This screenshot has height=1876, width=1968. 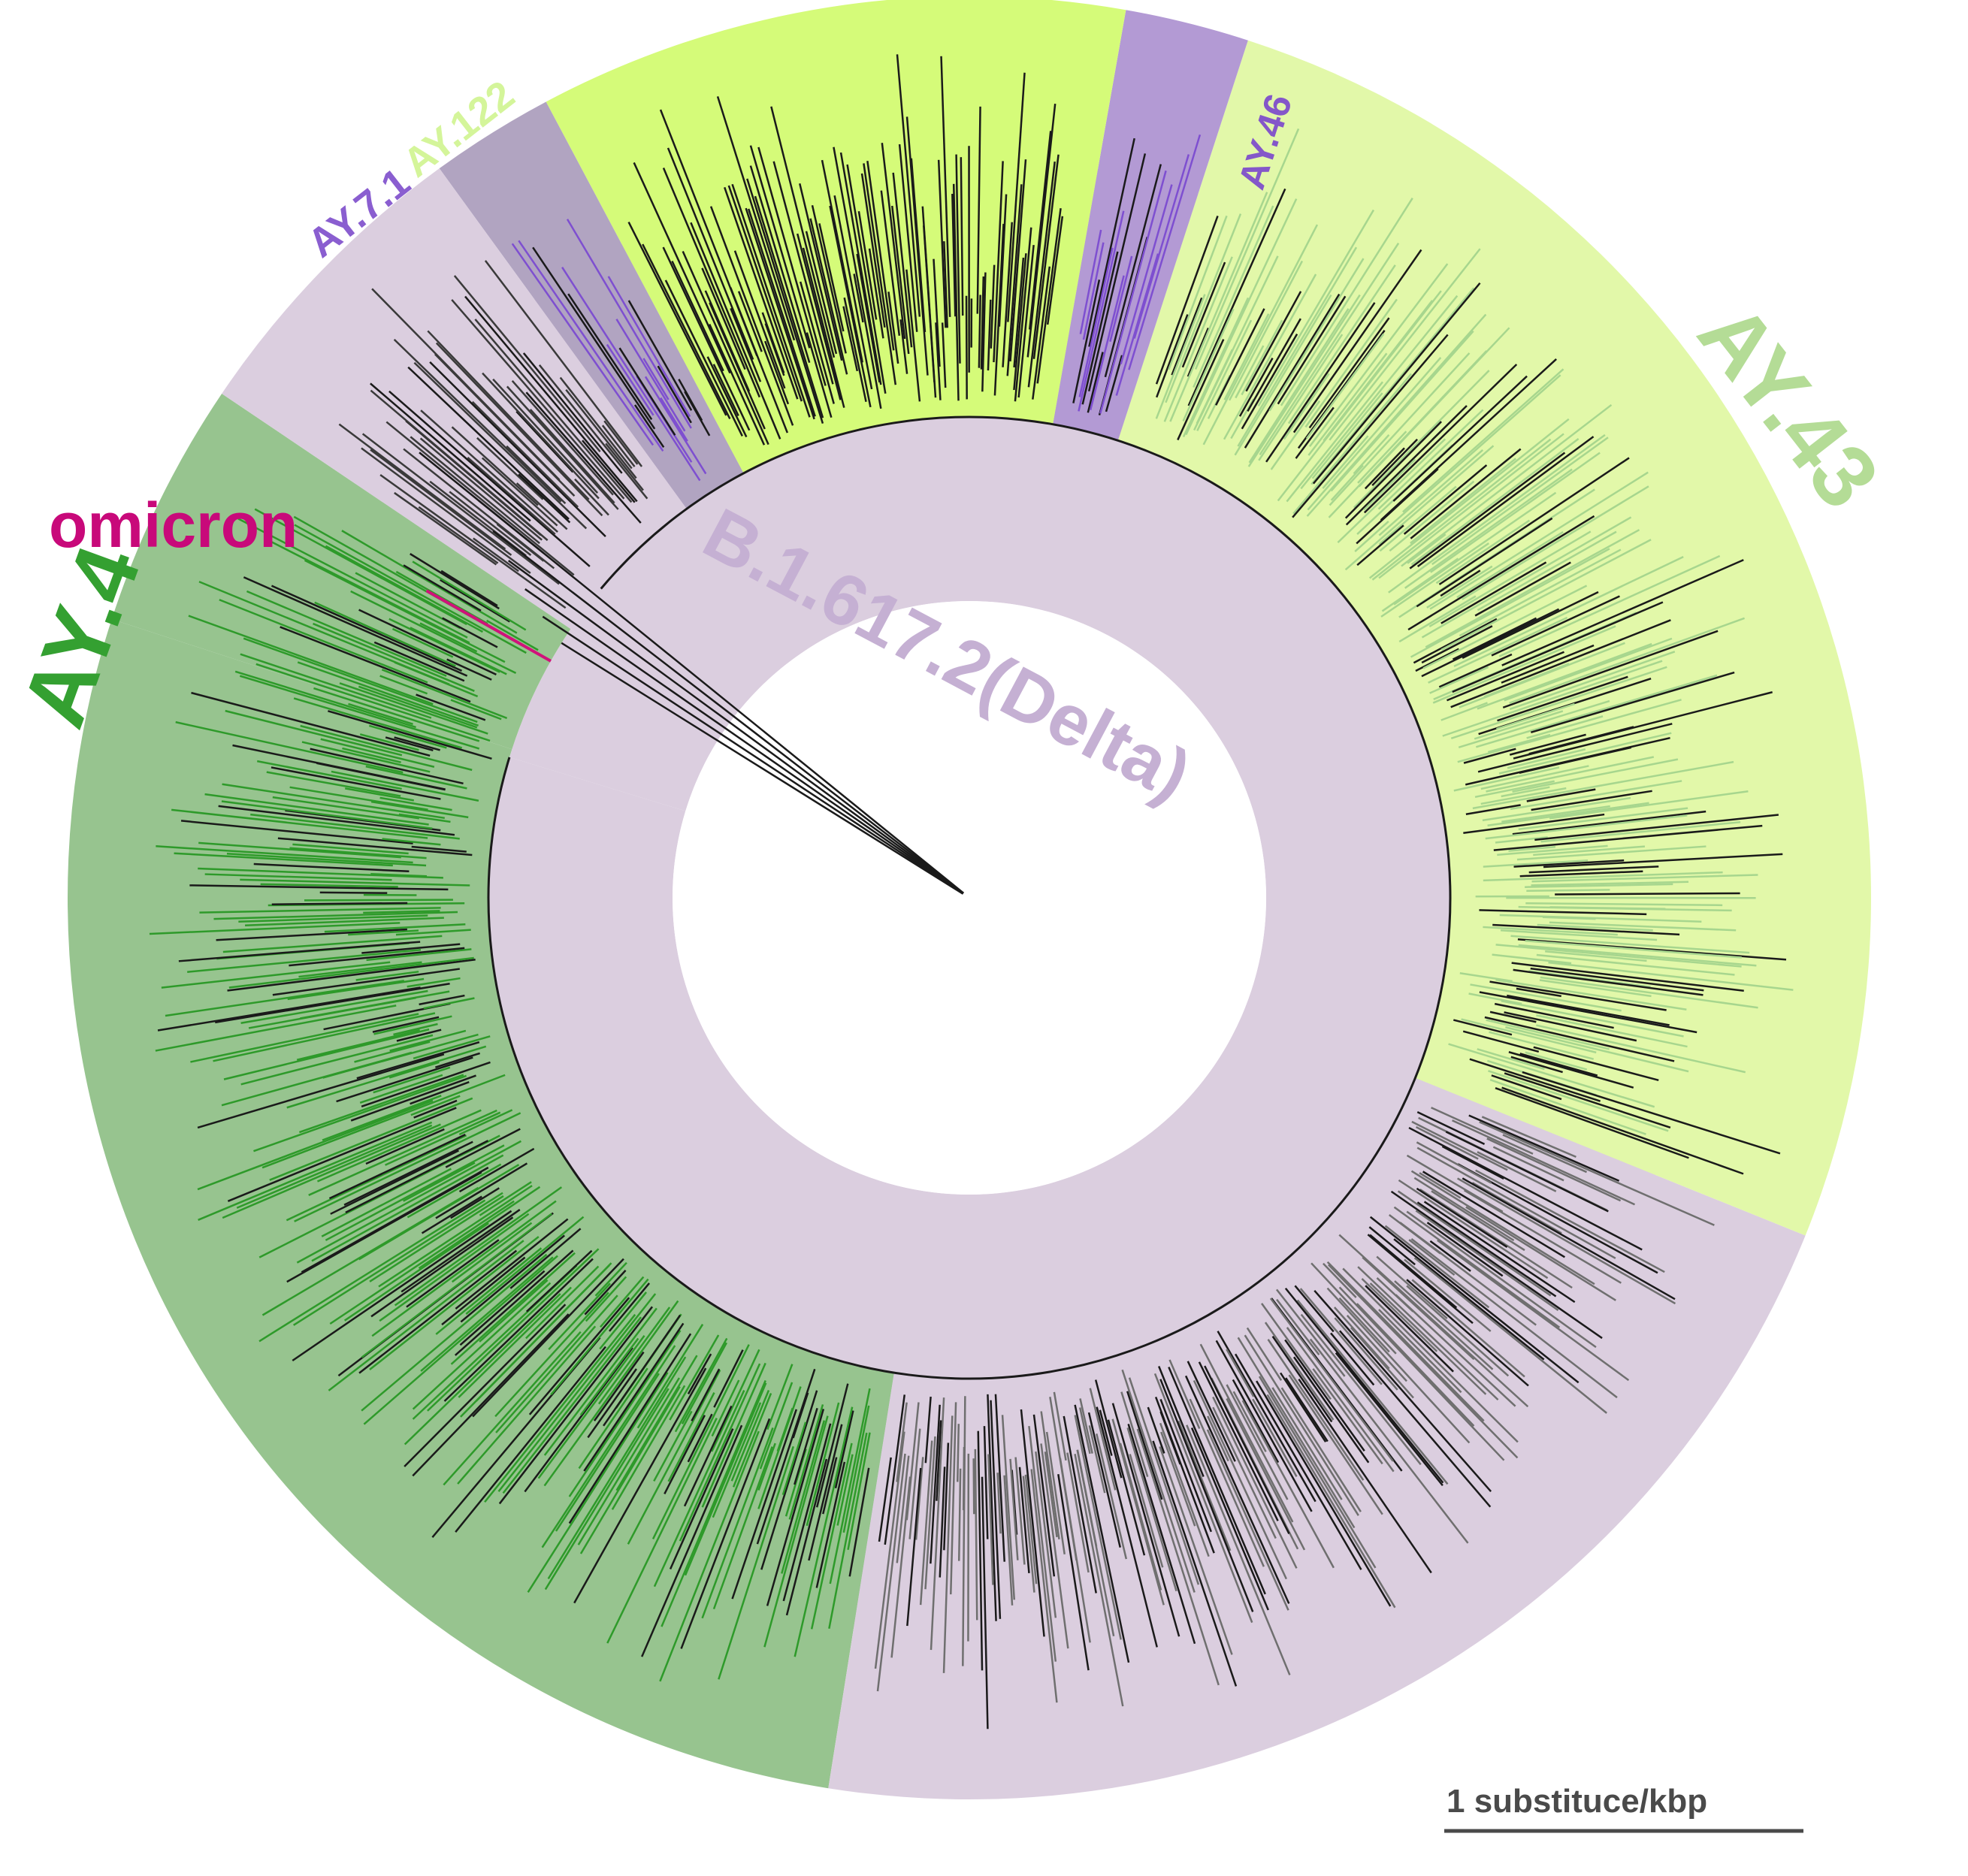 I want to click on ay46-branch, so click(x=1133, y=292).